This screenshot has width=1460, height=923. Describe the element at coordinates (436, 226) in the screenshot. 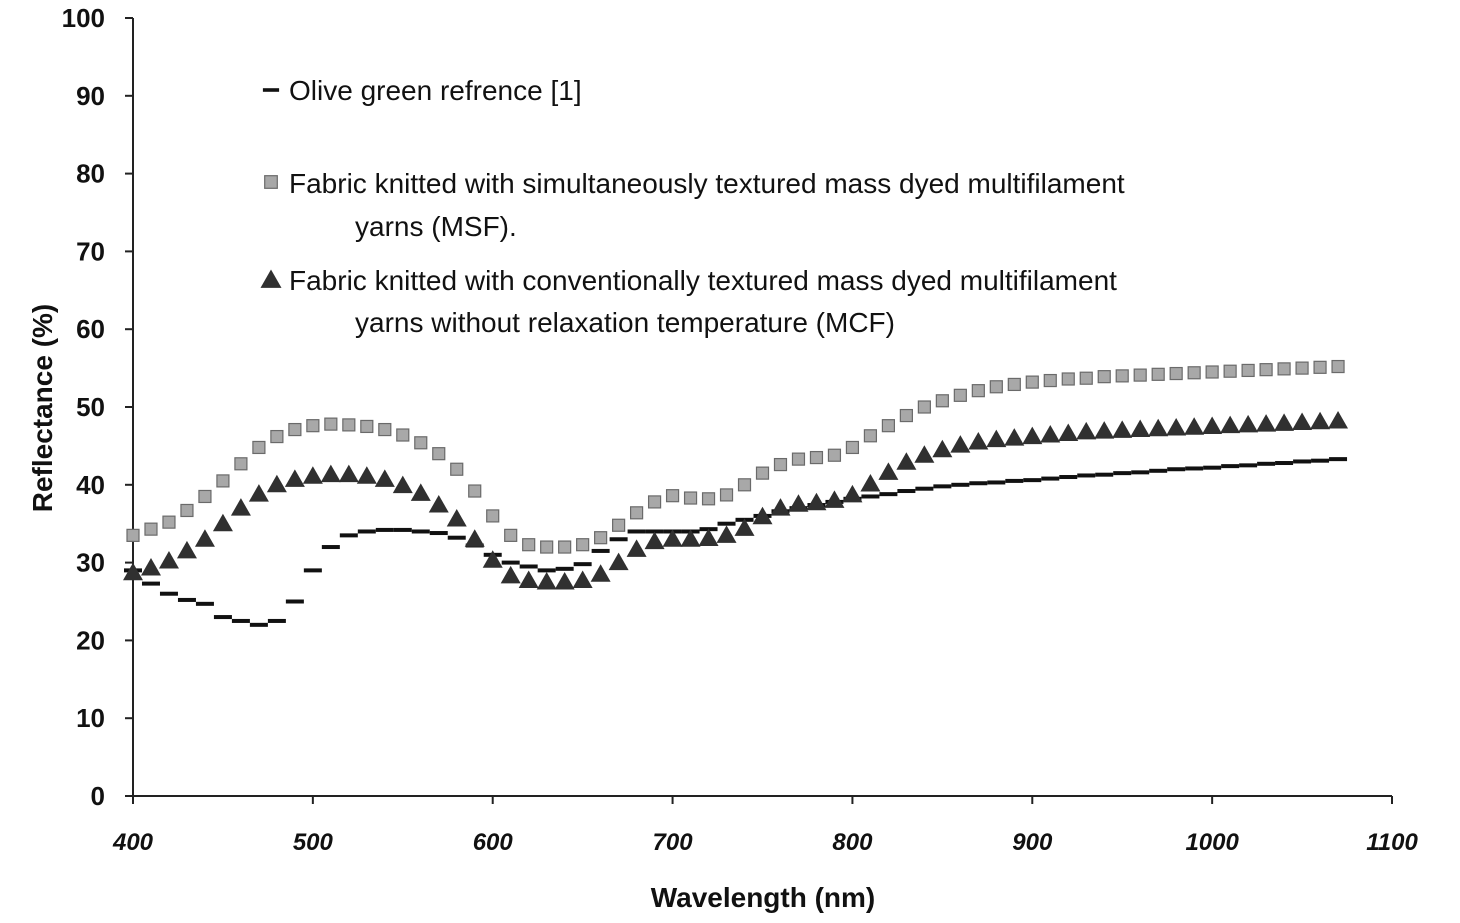

I see `legend-label: yarns (MSF).` at that location.